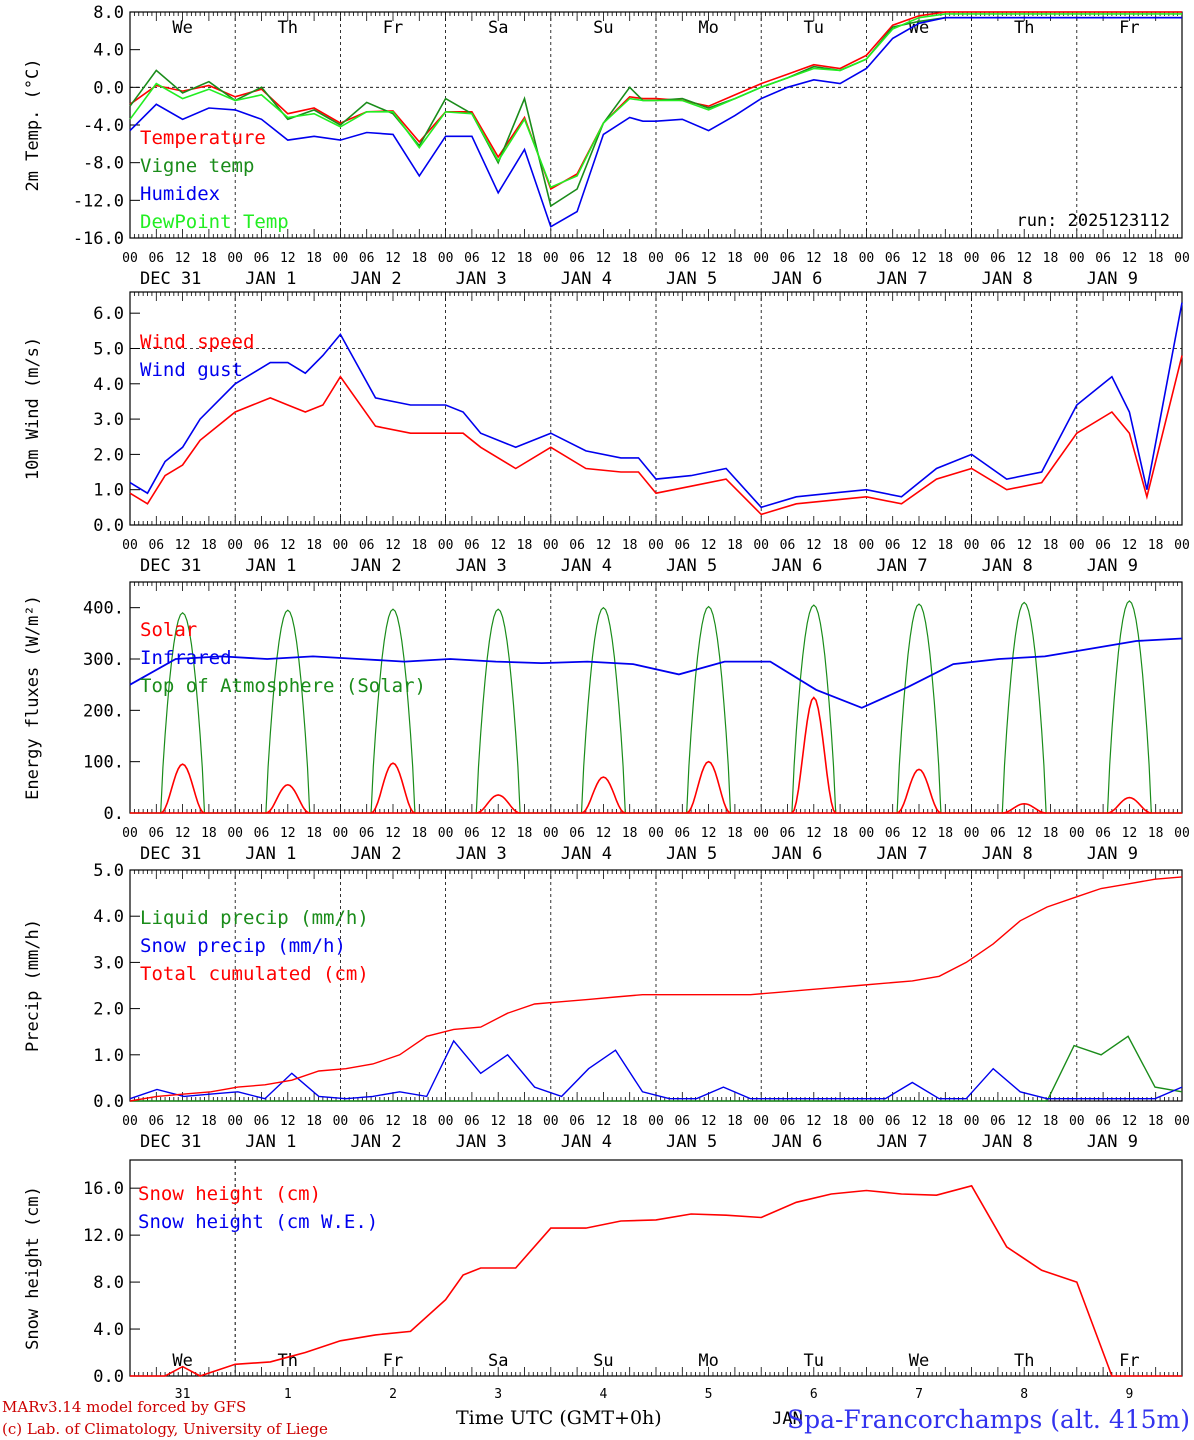 The height and width of the screenshot is (1440, 1194). Describe the element at coordinates (186, 658) in the screenshot. I see `legend-entry: Infrared` at that location.